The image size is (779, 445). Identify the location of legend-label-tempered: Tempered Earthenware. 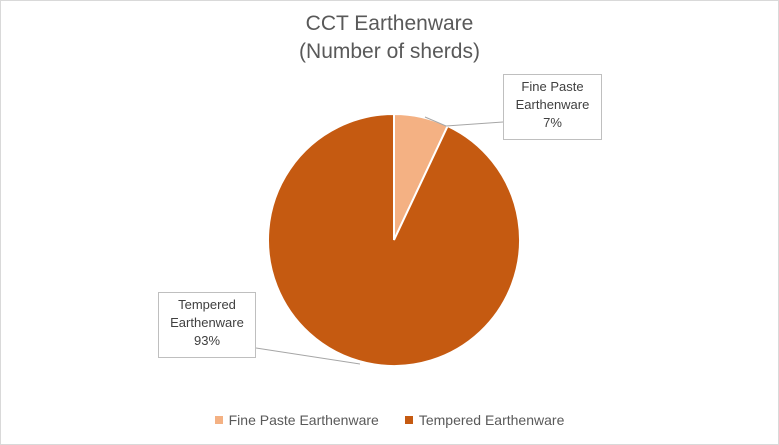
(491, 420).